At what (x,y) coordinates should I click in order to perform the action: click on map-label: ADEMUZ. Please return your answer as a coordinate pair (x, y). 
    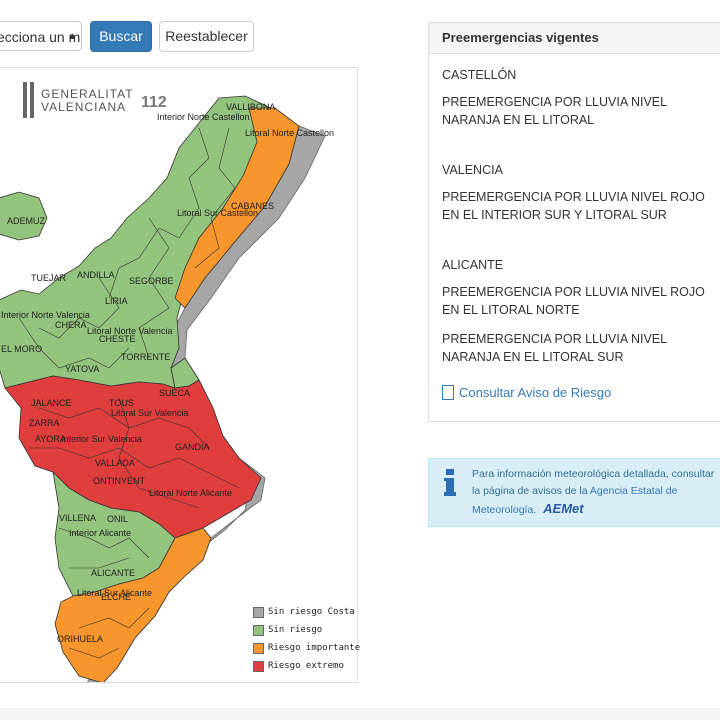
    Looking at the image, I should click on (26, 221).